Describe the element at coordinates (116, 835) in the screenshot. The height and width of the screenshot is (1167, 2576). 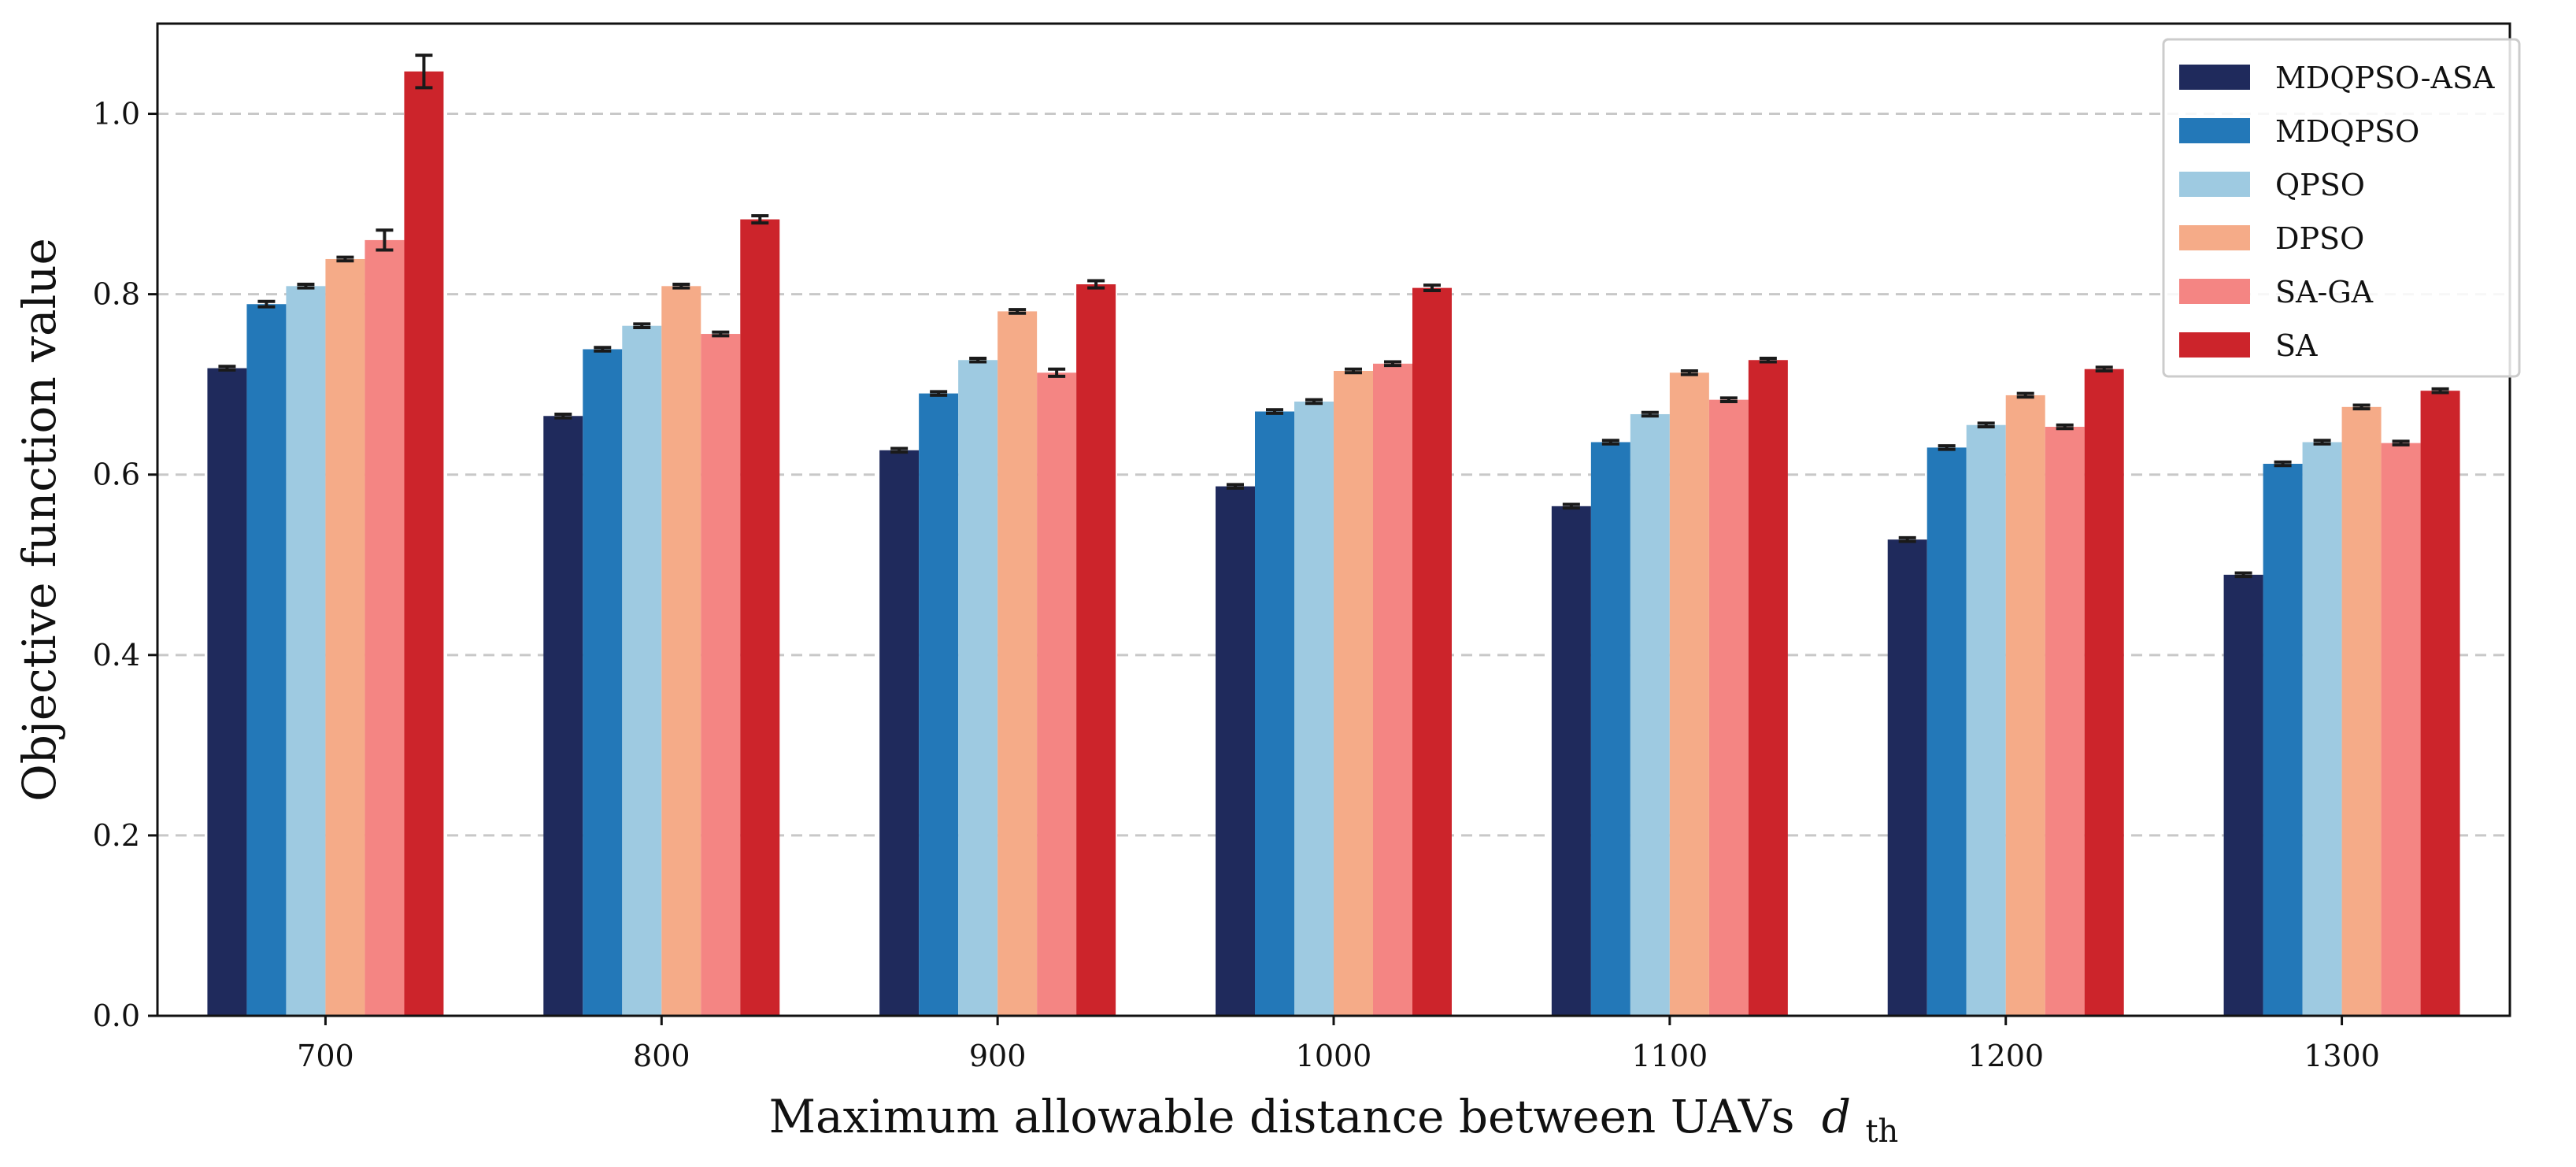
I see `y-tick-label: 0.2` at that location.